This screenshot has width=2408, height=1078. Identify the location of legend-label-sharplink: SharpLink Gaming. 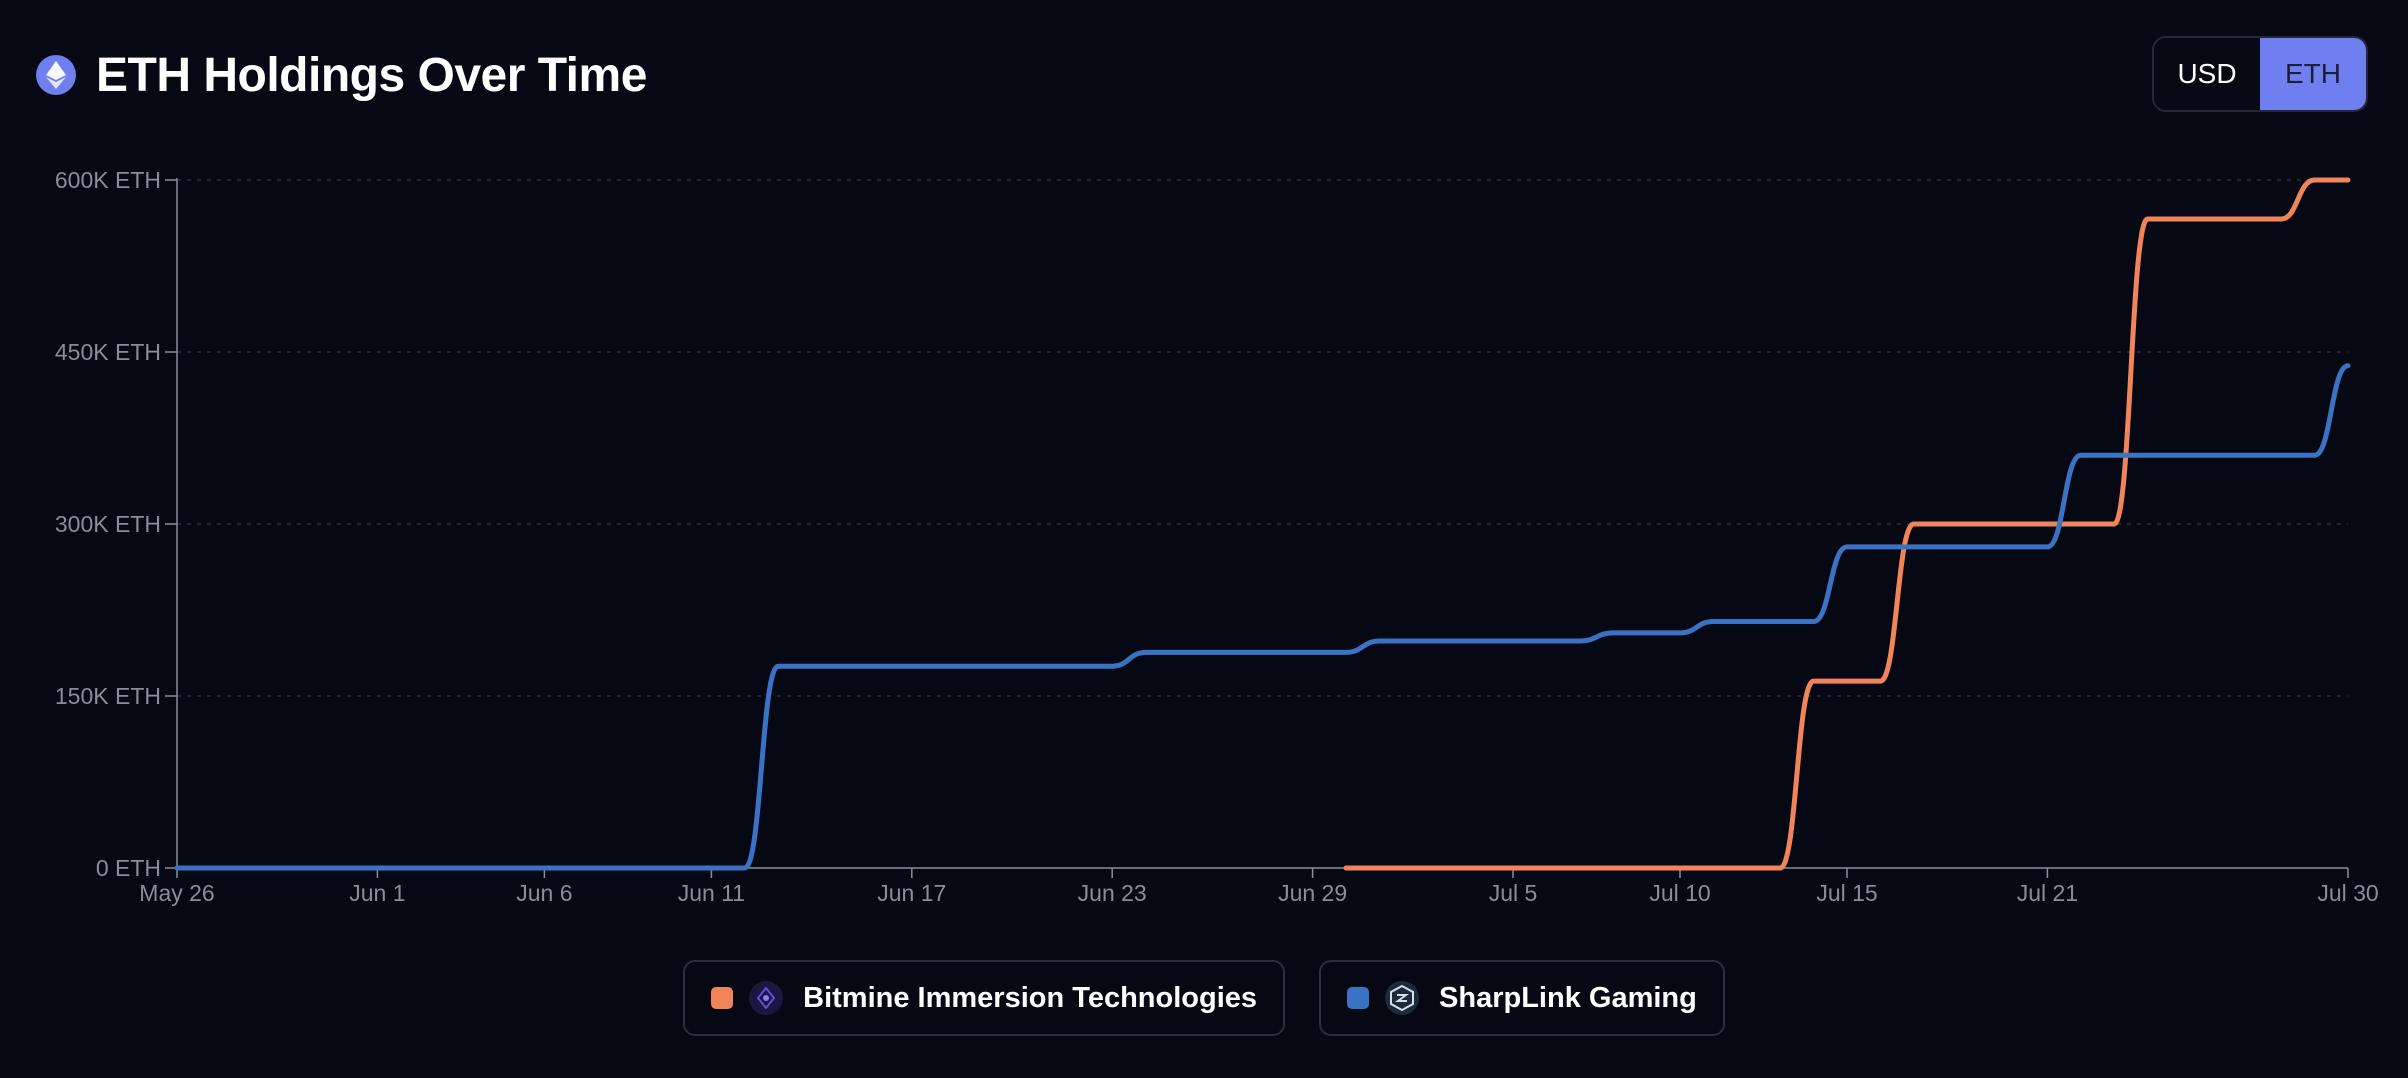
(1568, 997).